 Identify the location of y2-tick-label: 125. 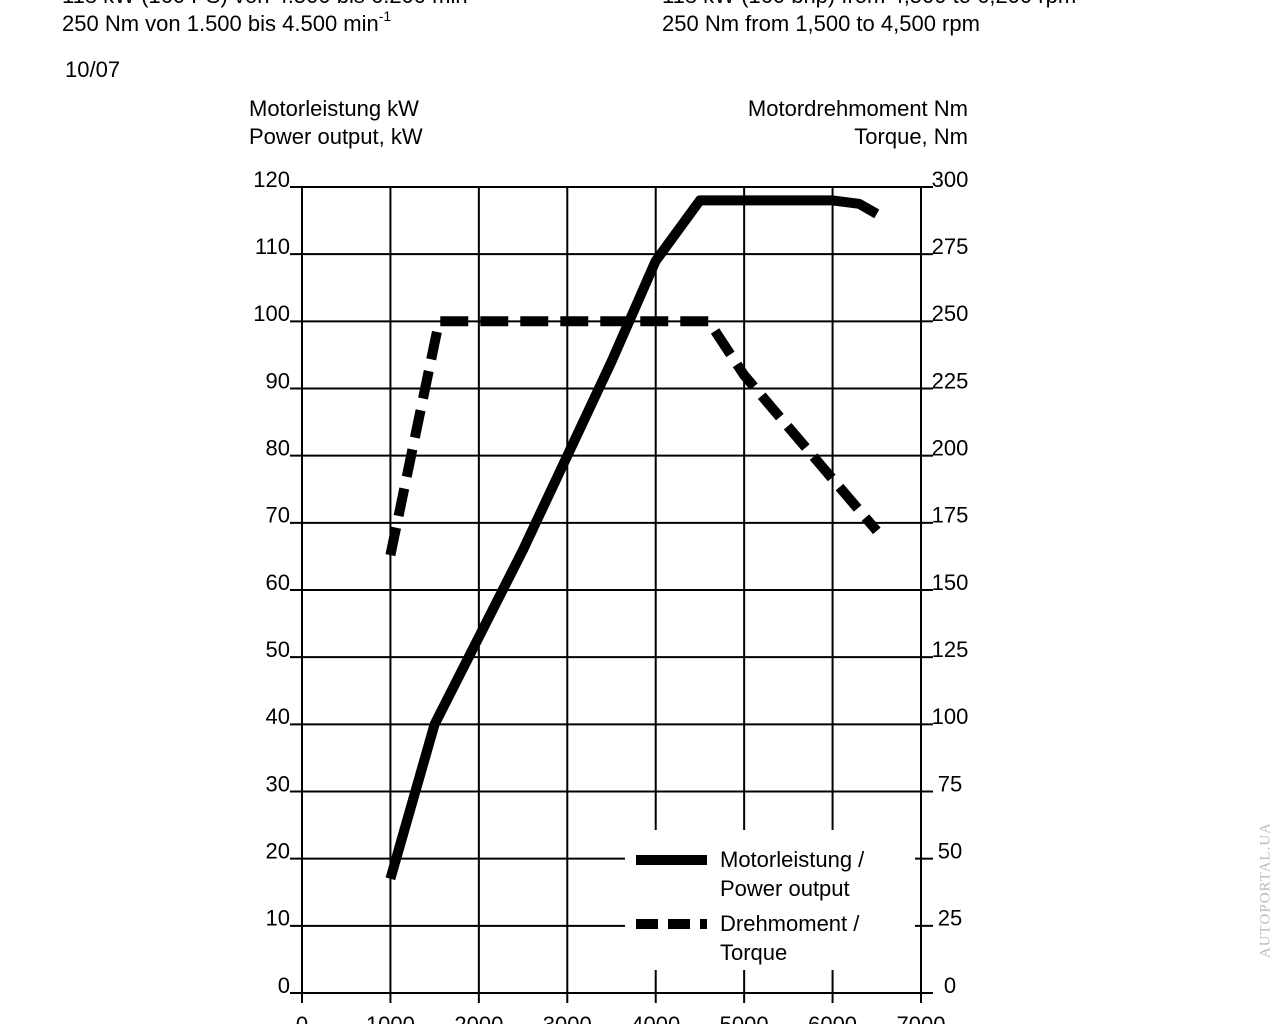
(950, 649).